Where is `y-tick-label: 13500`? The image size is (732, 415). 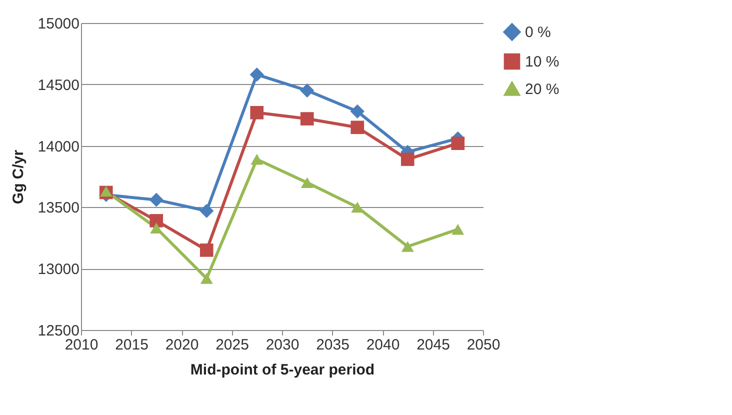 y-tick-label: 13500 is located at coordinates (59, 208).